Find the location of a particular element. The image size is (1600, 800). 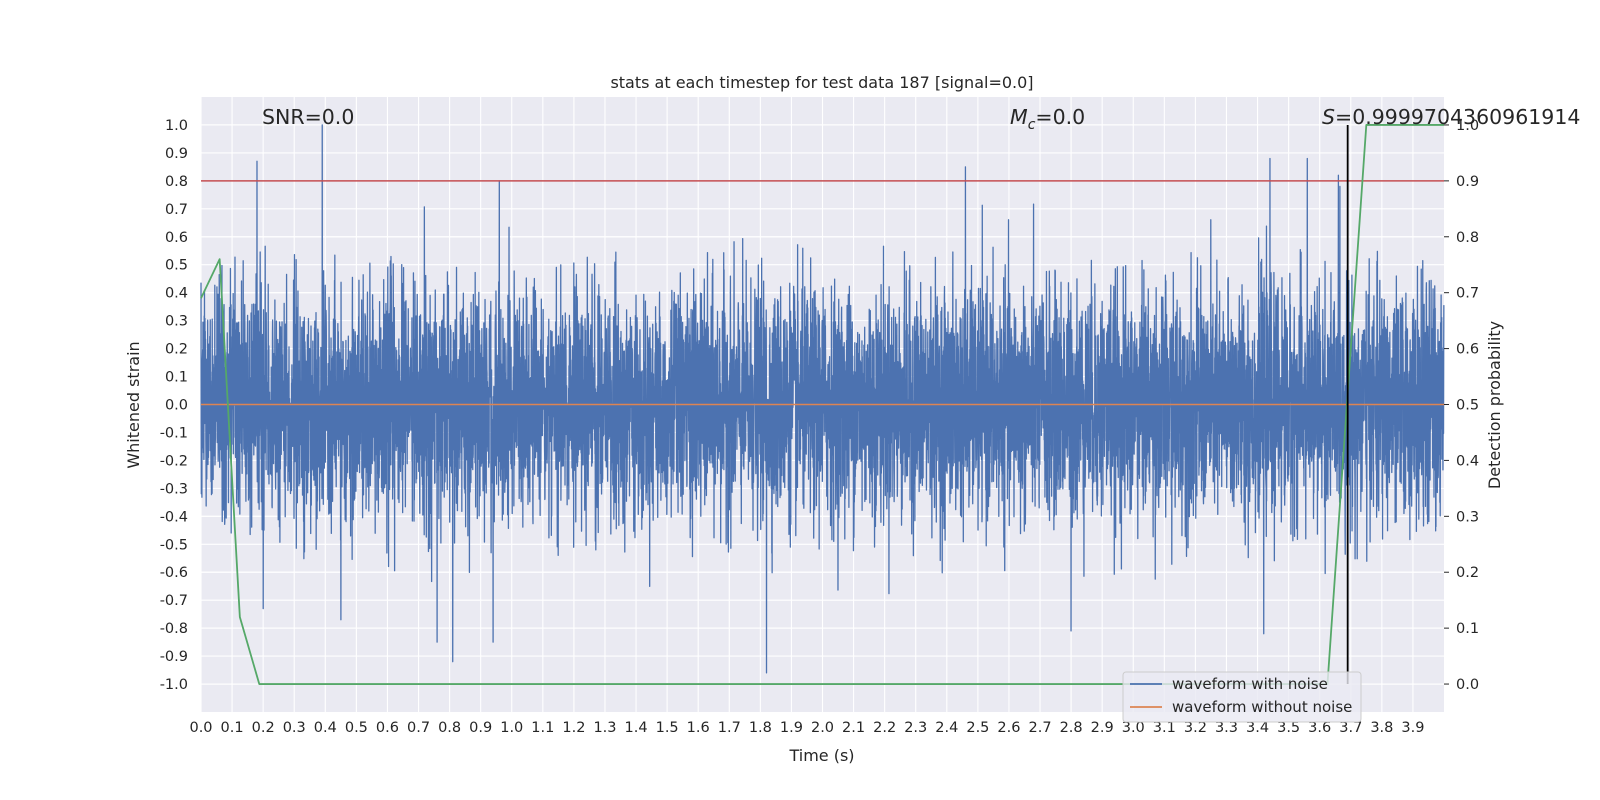

detection-score-value: =0.9999704360961914 is located at coordinates (1457, 117).